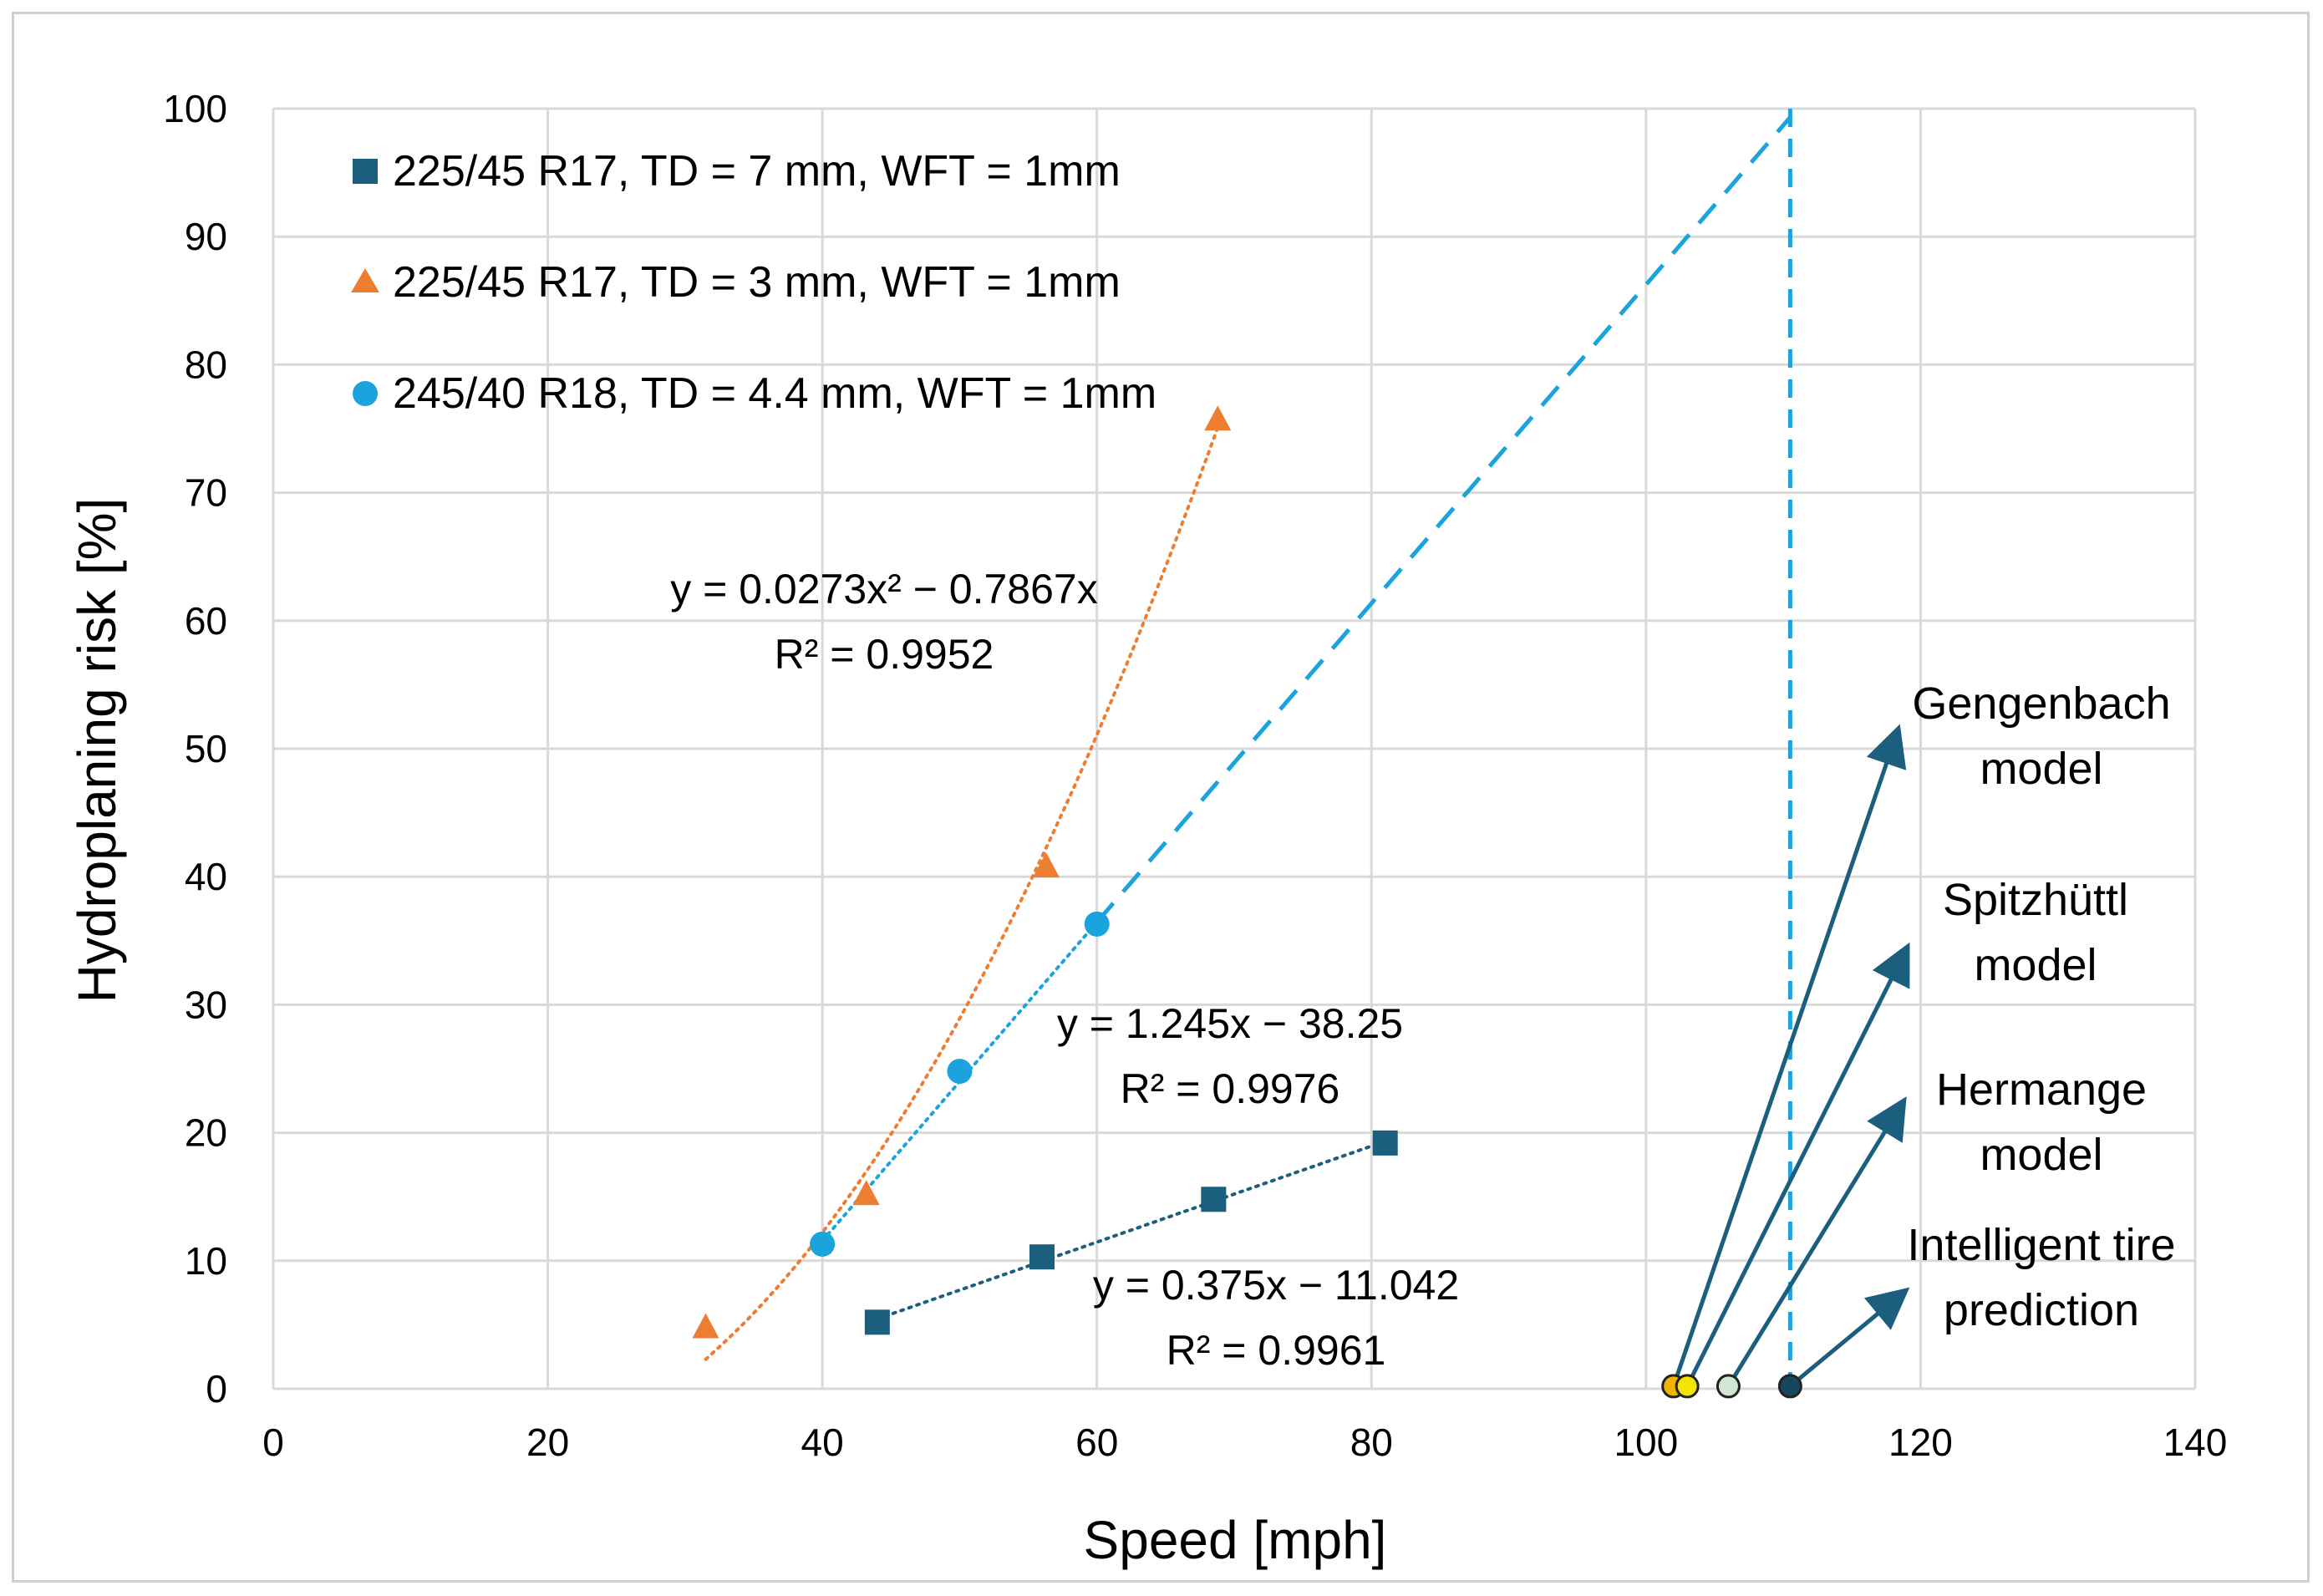 This screenshot has width=2323, height=1596. What do you see at coordinates (757, 282) in the screenshot?
I see `legend-label-triangle: 225/45 R17, TD = 3 mm, WFT = 1mm` at bounding box center [757, 282].